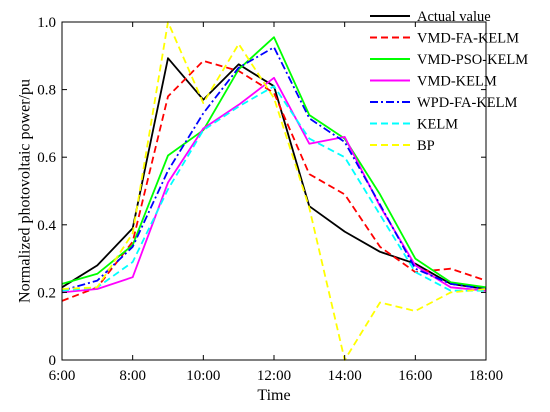 This screenshot has width=550, height=412. Describe the element at coordinates (53, 361) in the screenshot. I see `y-tick-label: 0` at that location.